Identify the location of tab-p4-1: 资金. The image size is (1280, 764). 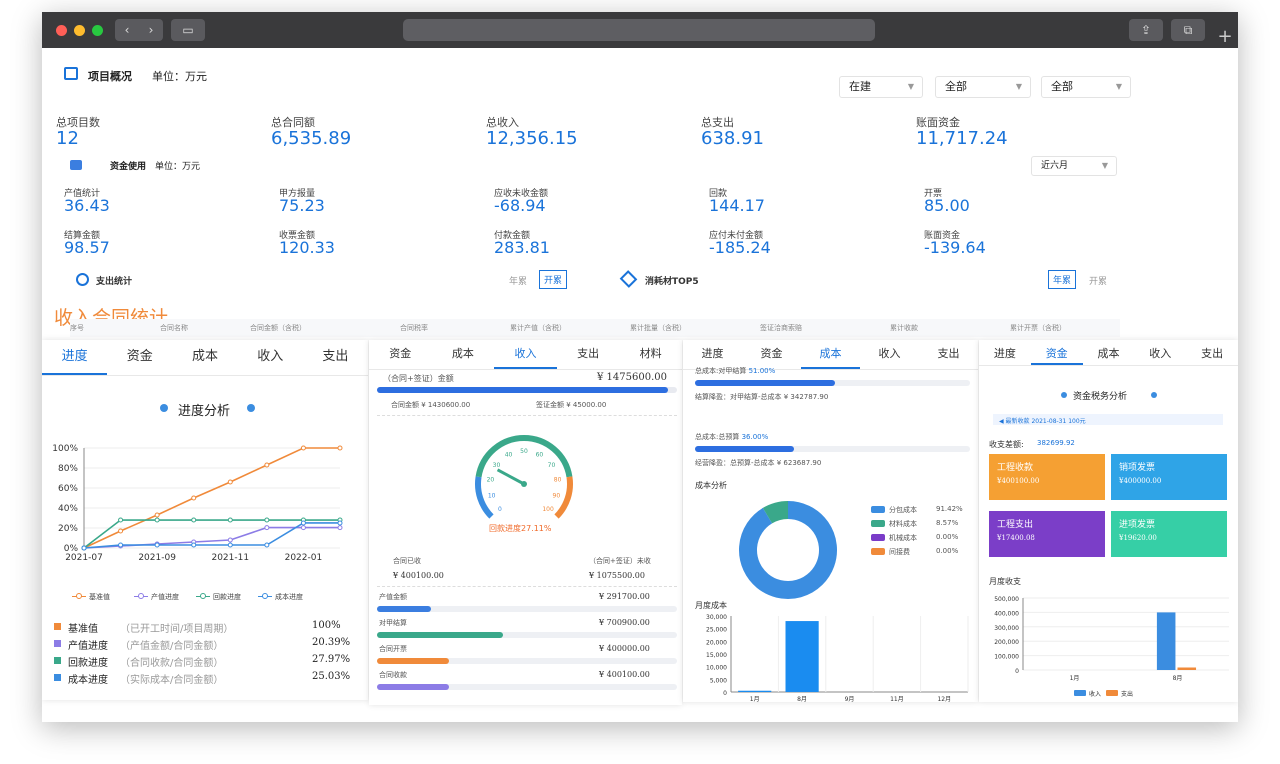
(1056, 352).